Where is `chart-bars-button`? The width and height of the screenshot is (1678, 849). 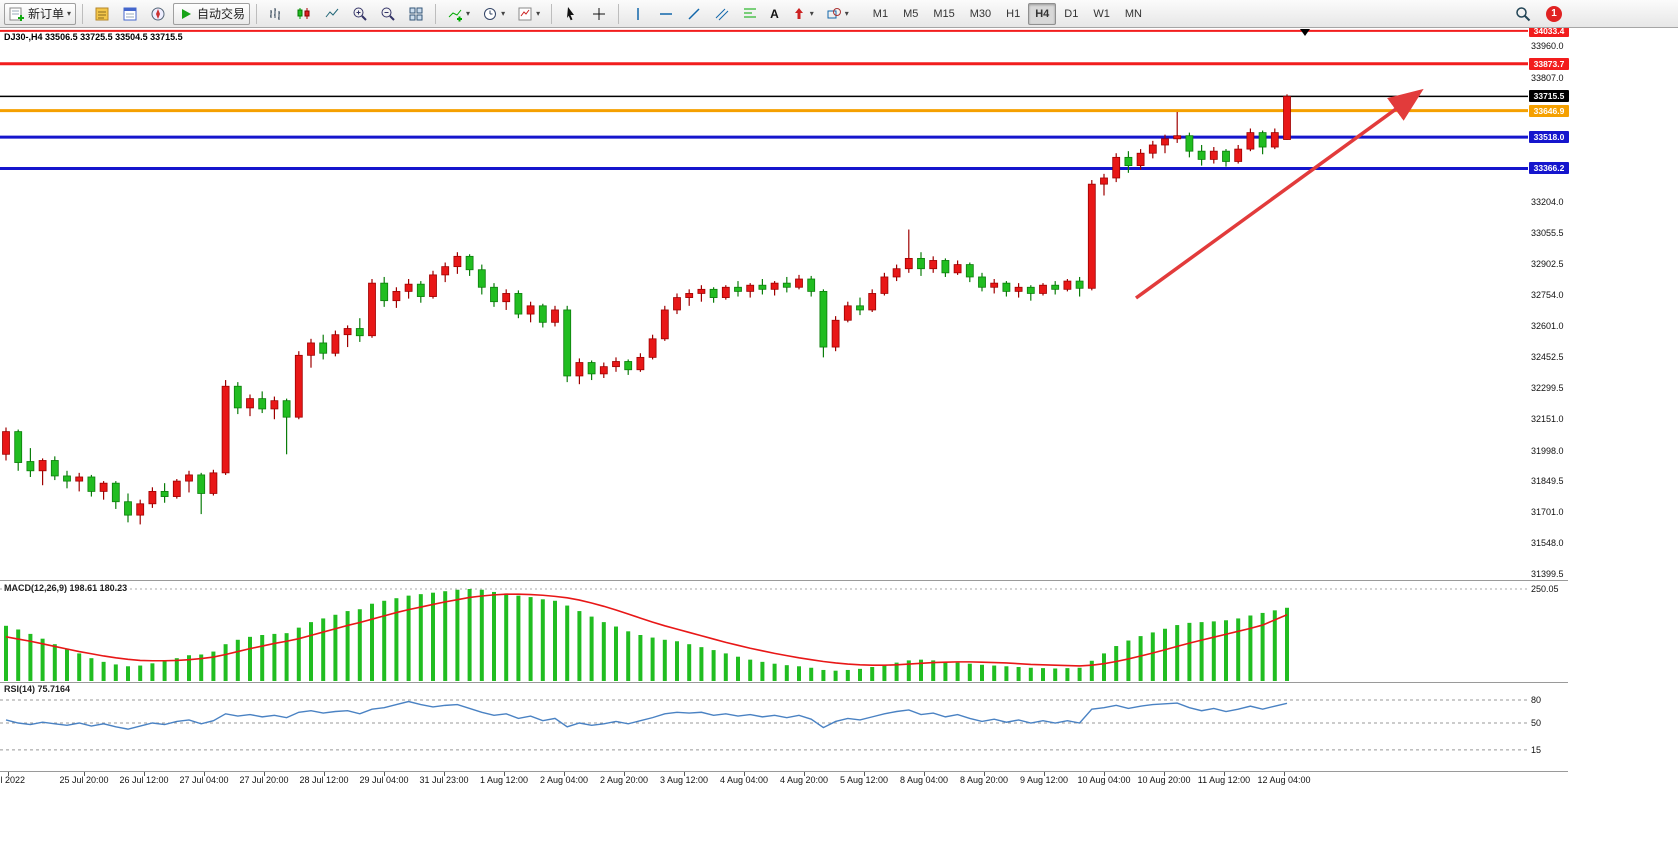 chart-bars-button is located at coordinates (276, 14).